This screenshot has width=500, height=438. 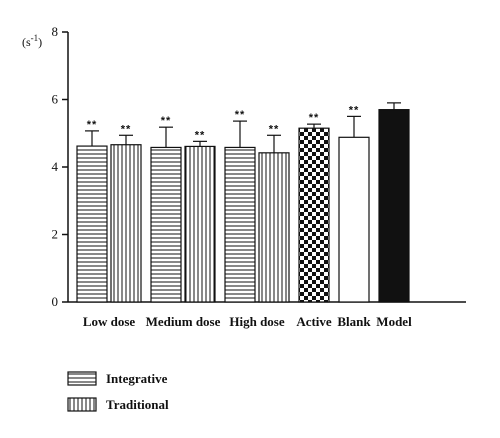 What do you see at coordinates (55, 301) in the screenshot?
I see `y-tick-label: 0` at bounding box center [55, 301].